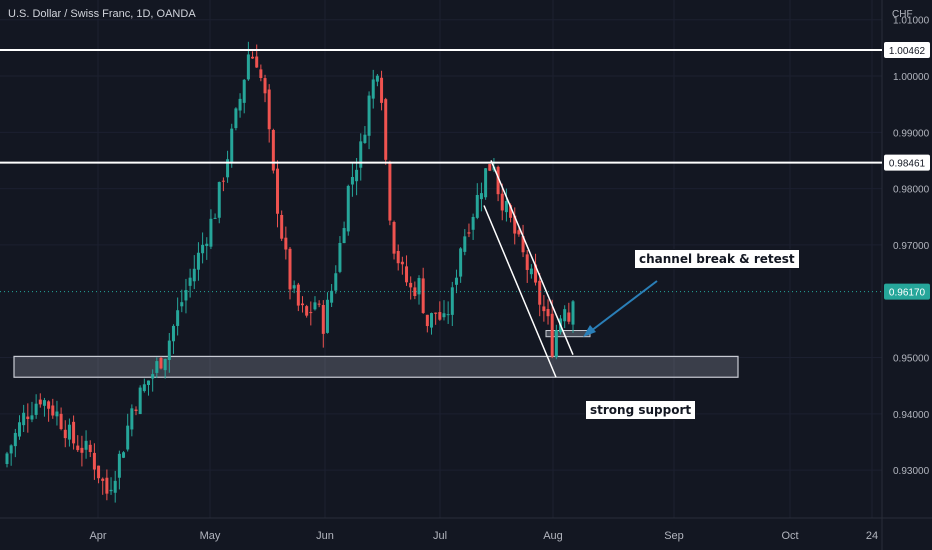  What do you see at coordinates (907, 162) in the screenshot?
I see `level-price-tag` at bounding box center [907, 162].